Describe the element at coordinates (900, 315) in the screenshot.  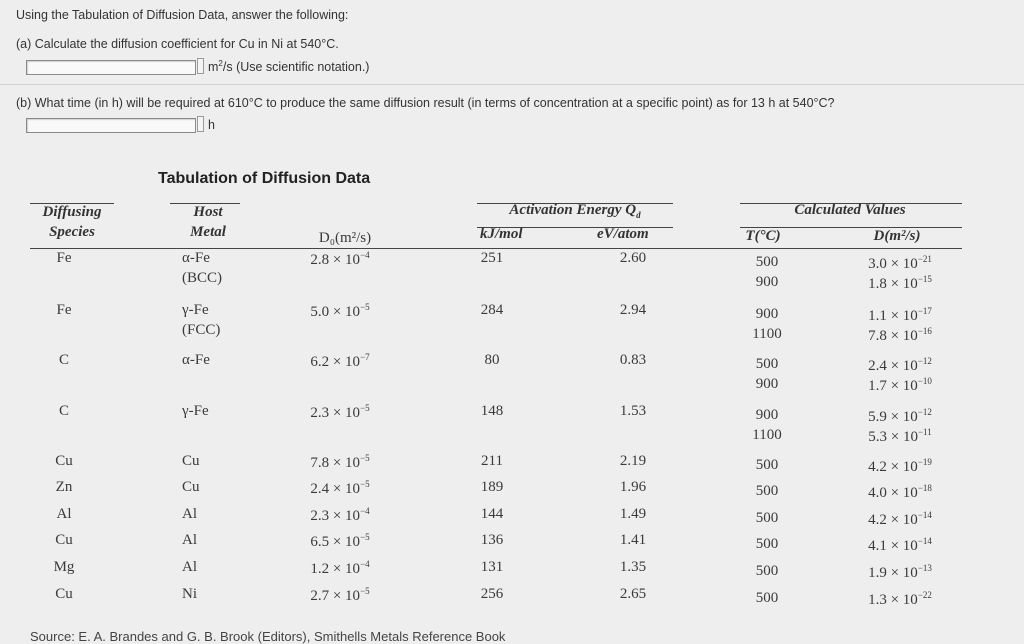
I see `cell-diffusivity: 1.1 × 10⁻¹⁷` at that location.